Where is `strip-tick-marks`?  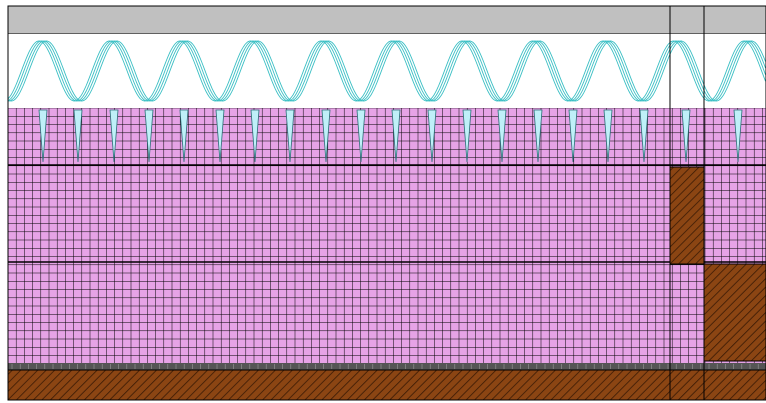
strip-tick-marks is located at coordinates (385, 366).